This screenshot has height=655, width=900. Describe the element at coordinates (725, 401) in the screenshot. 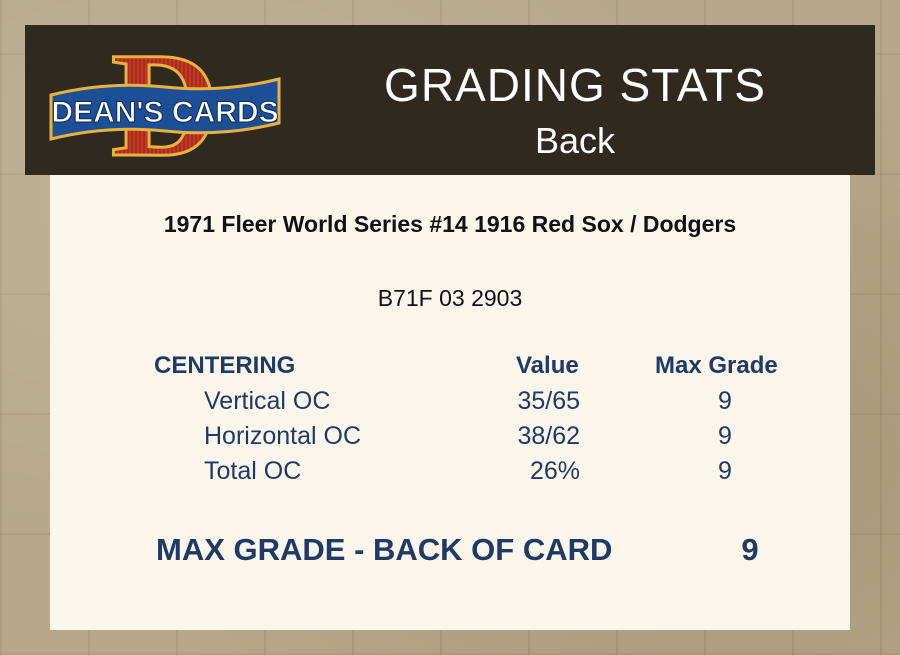

I see `row-max-vertical-oc: 9` at that location.